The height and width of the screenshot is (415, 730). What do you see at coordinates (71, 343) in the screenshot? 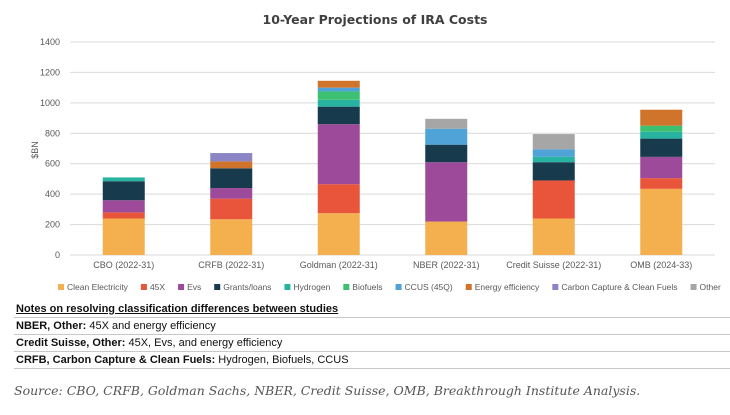
I see `note-label: Credit Suisse, Other:` at bounding box center [71, 343].